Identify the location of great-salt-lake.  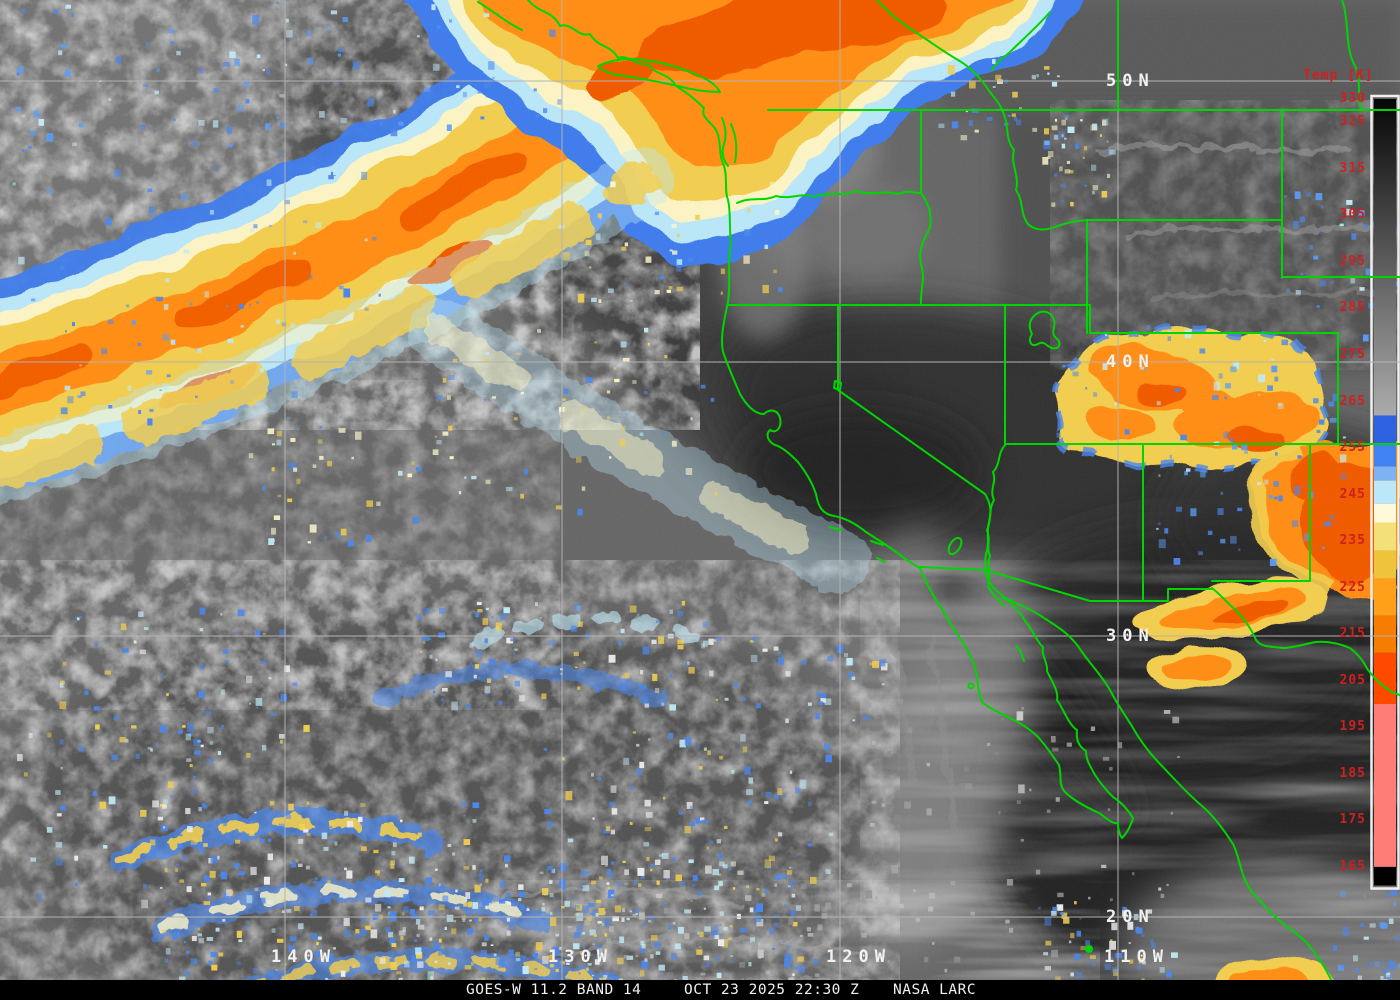
(1044, 330).